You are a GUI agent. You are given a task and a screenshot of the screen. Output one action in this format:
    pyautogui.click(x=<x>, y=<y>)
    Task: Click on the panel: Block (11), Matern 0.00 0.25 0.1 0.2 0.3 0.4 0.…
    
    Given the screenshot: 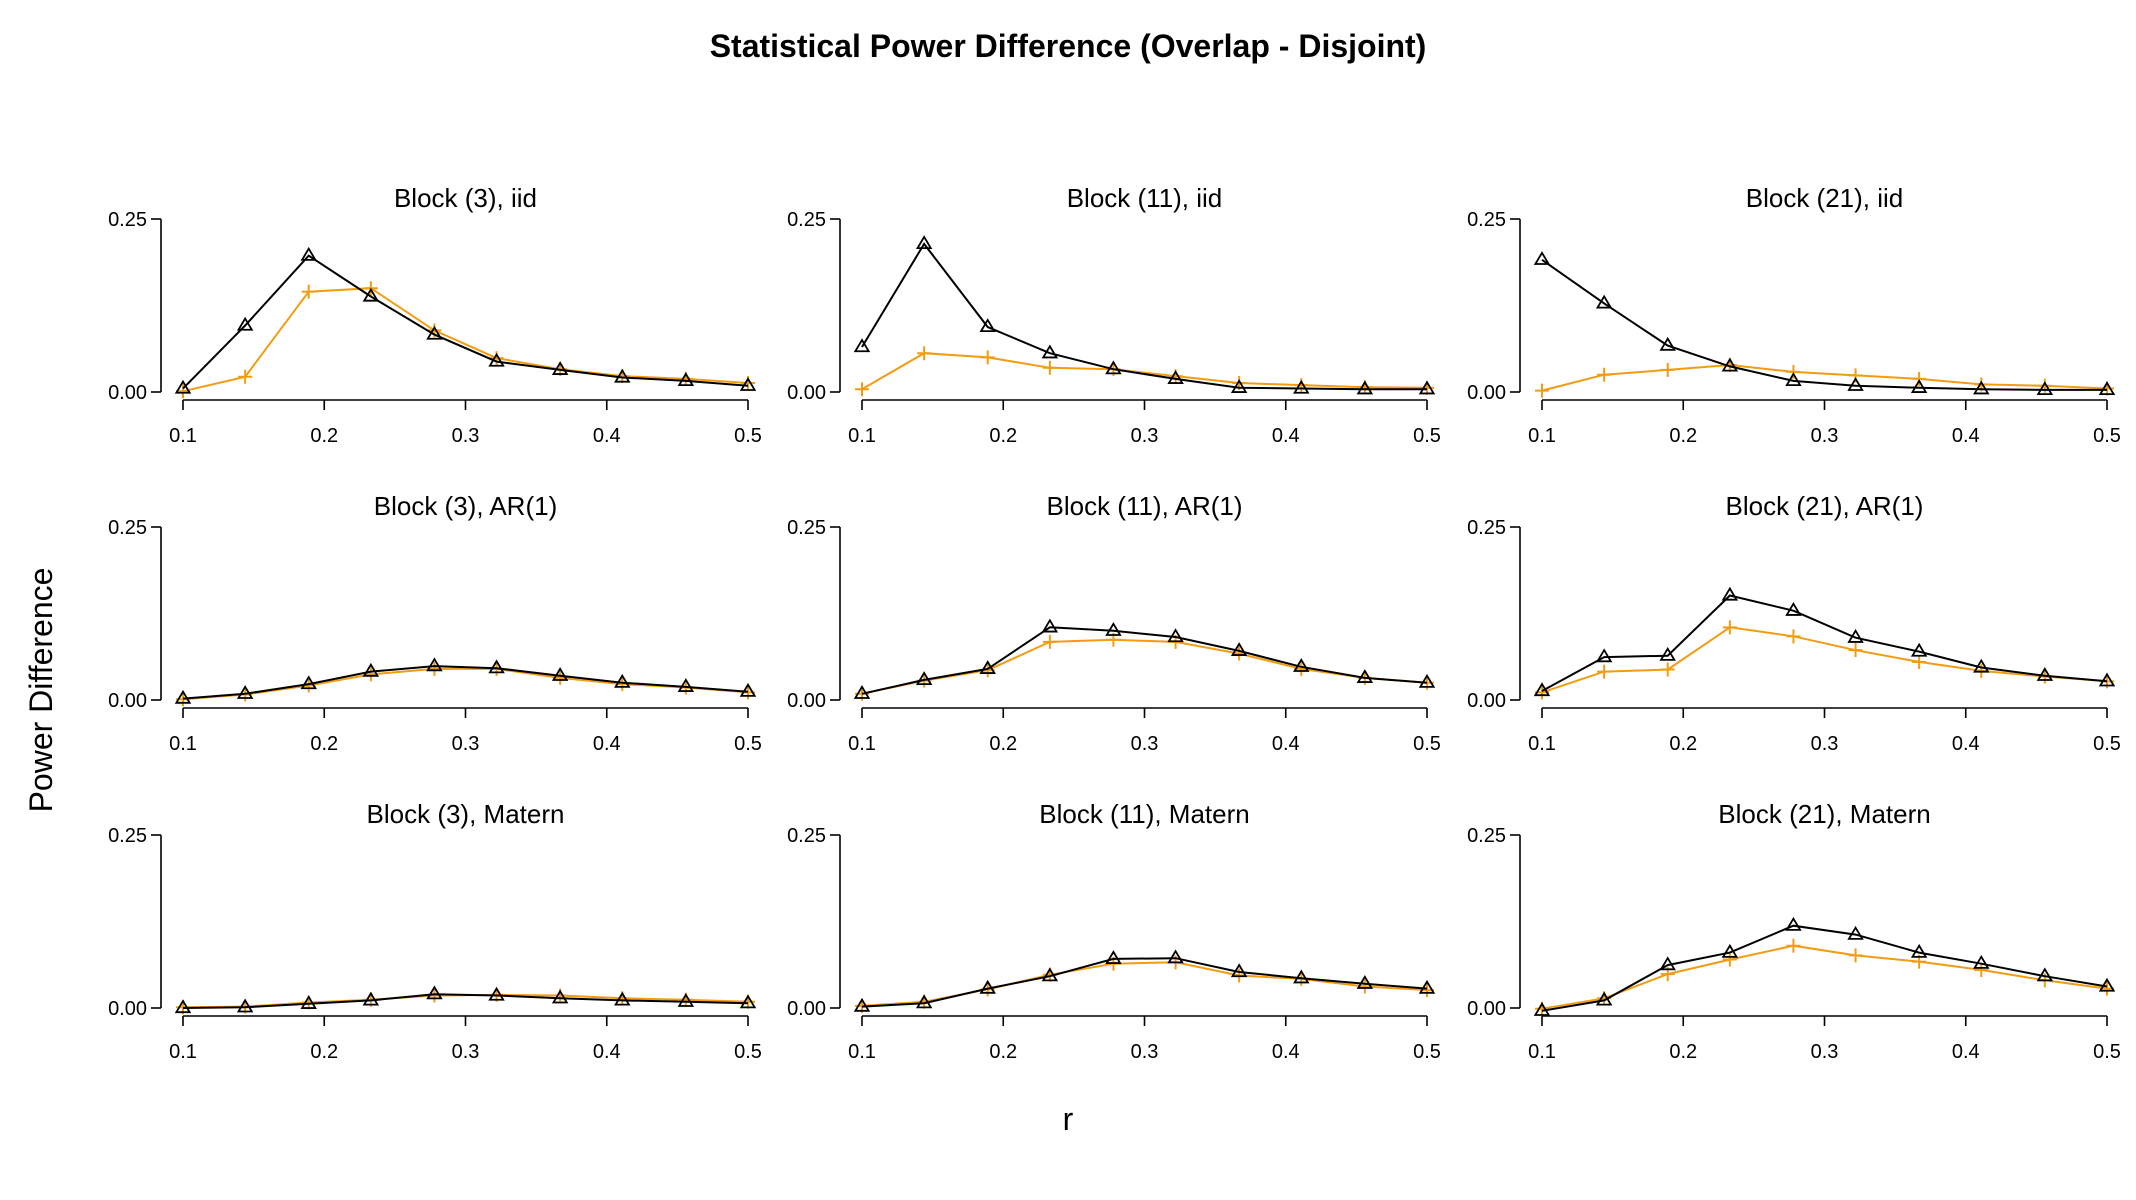 What is the action you would take?
    pyautogui.click(x=1114, y=931)
    